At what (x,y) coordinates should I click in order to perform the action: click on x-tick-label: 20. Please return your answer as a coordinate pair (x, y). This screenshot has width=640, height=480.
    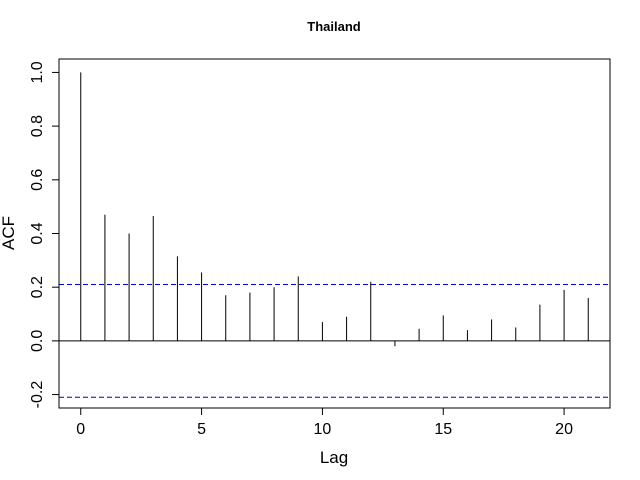
    Looking at the image, I should click on (564, 429).